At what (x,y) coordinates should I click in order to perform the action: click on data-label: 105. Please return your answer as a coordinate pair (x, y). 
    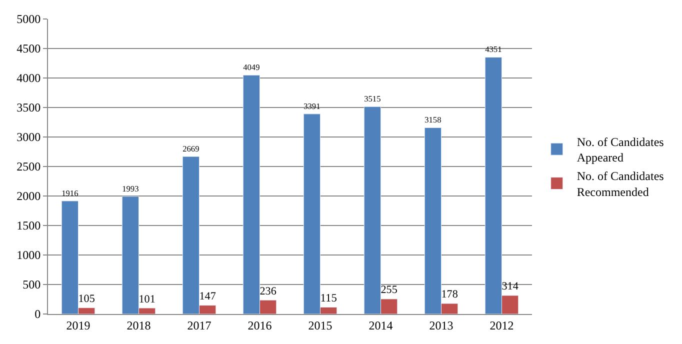
    Looking at the image, I should click on (87, 299).